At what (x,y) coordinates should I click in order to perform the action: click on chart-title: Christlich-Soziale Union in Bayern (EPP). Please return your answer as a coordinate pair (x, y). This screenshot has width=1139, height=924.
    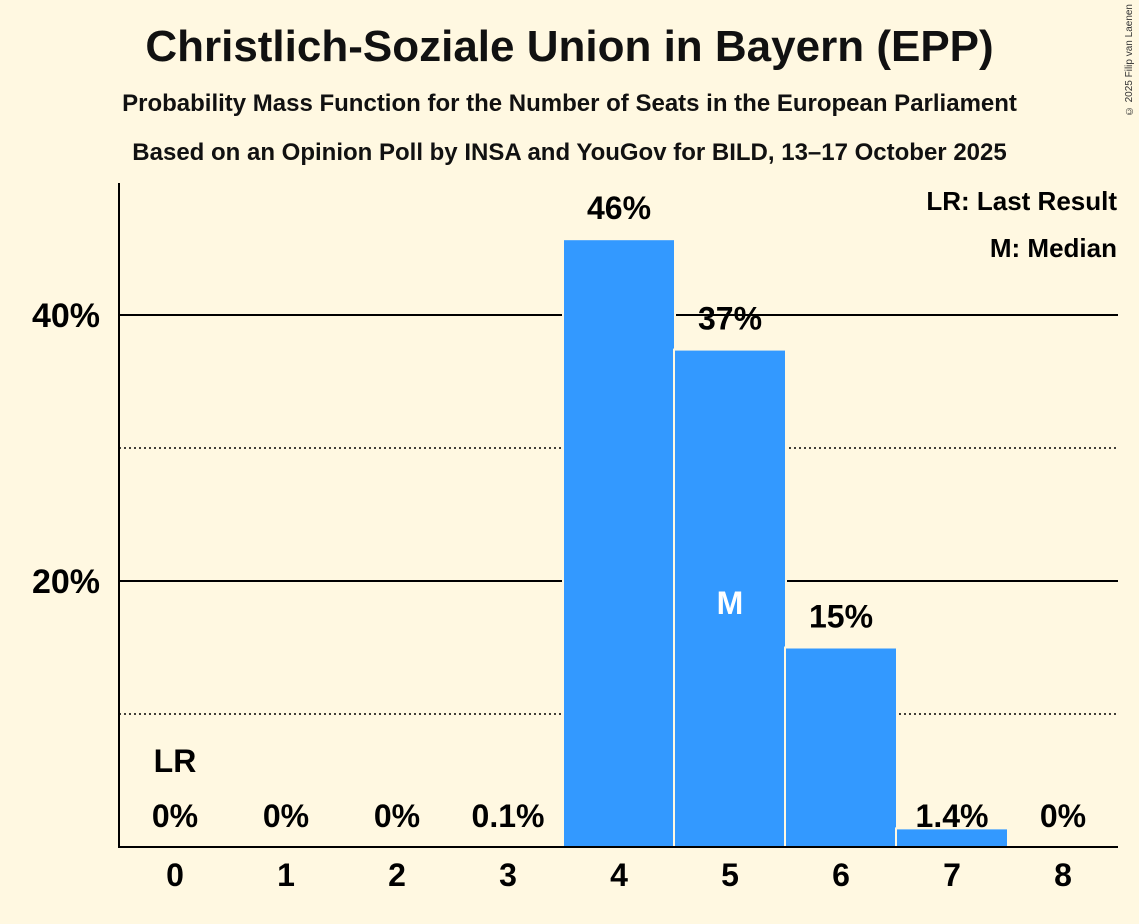
    Looking at the image, I should click on (569, 46).